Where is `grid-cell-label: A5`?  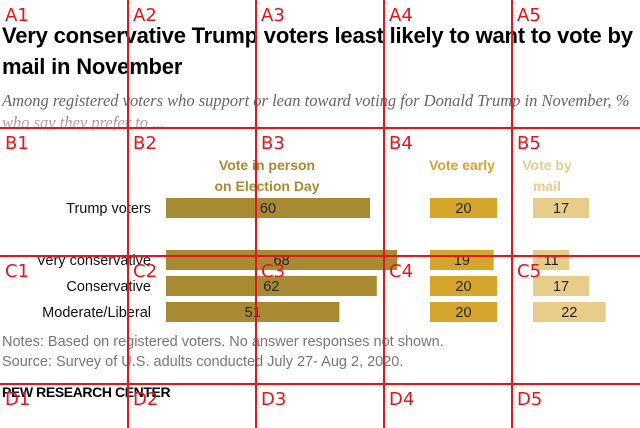 grid-cell-label: A5 is located at coordinates (529, 15).